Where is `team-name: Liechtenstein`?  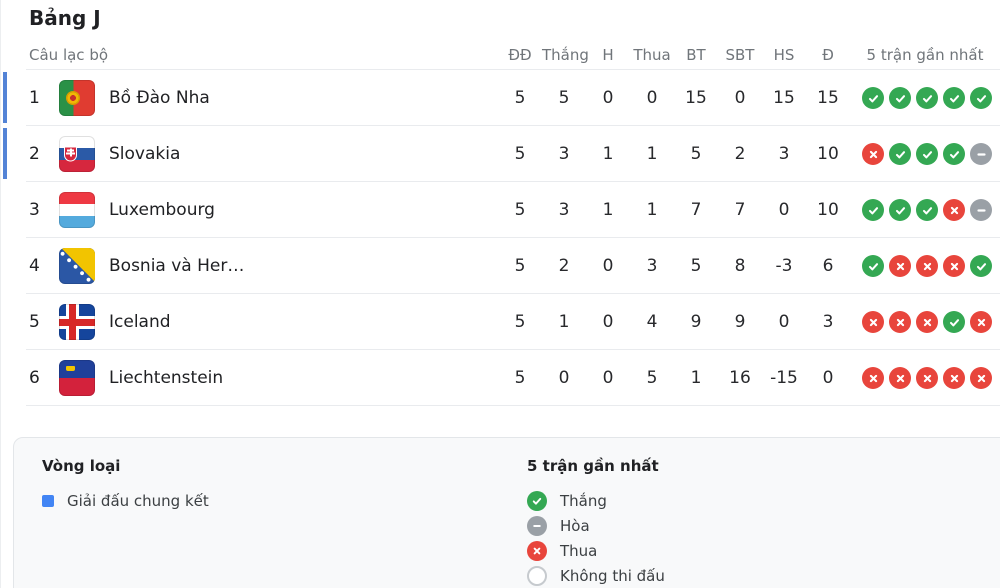
team-name: Liechtenstein is located at coordinates (166, 378).